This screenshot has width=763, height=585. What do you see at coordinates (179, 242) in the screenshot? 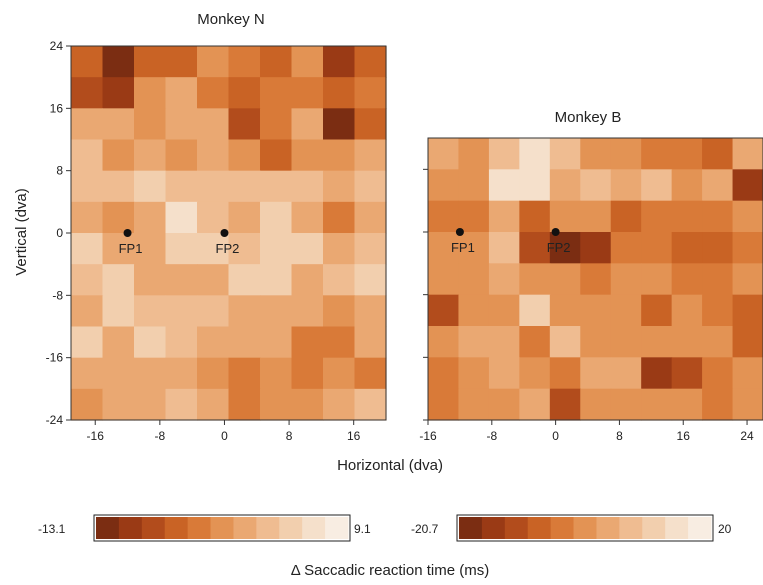
I see `fixation-markers-monkey-n: FP1 FP2` at bounding box center [179, 242].